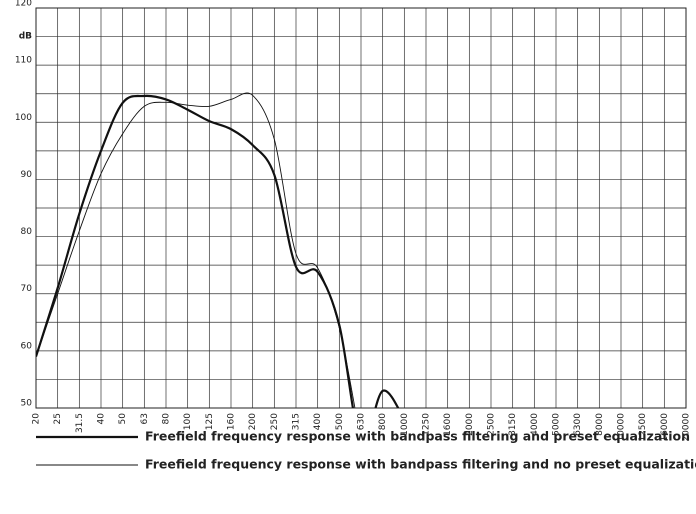 The image size is (696, 514). Describe the element at coordinates (470, 424) in the screenshot. I see `x-tick-label: 2000` at that location.